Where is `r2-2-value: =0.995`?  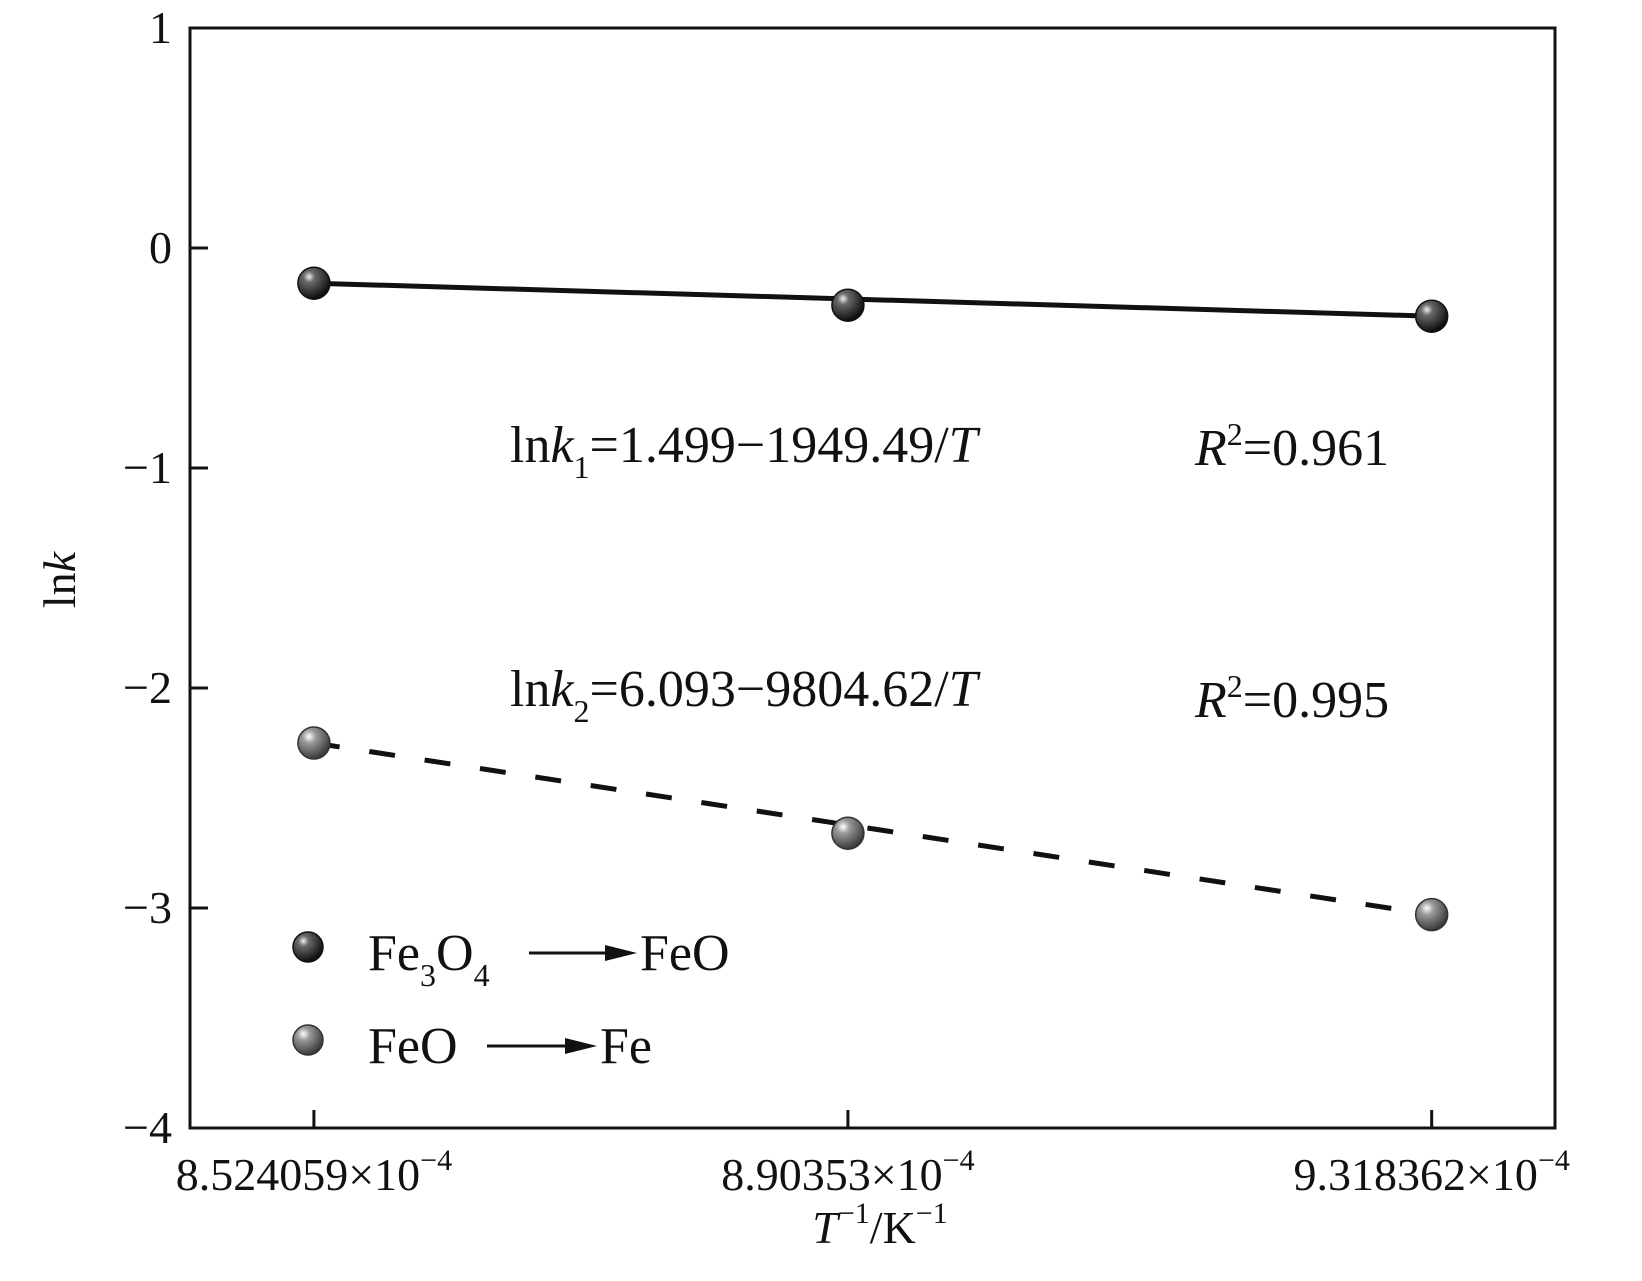 r2-2-value: =0.995 is located at coordinates (1316, 700).